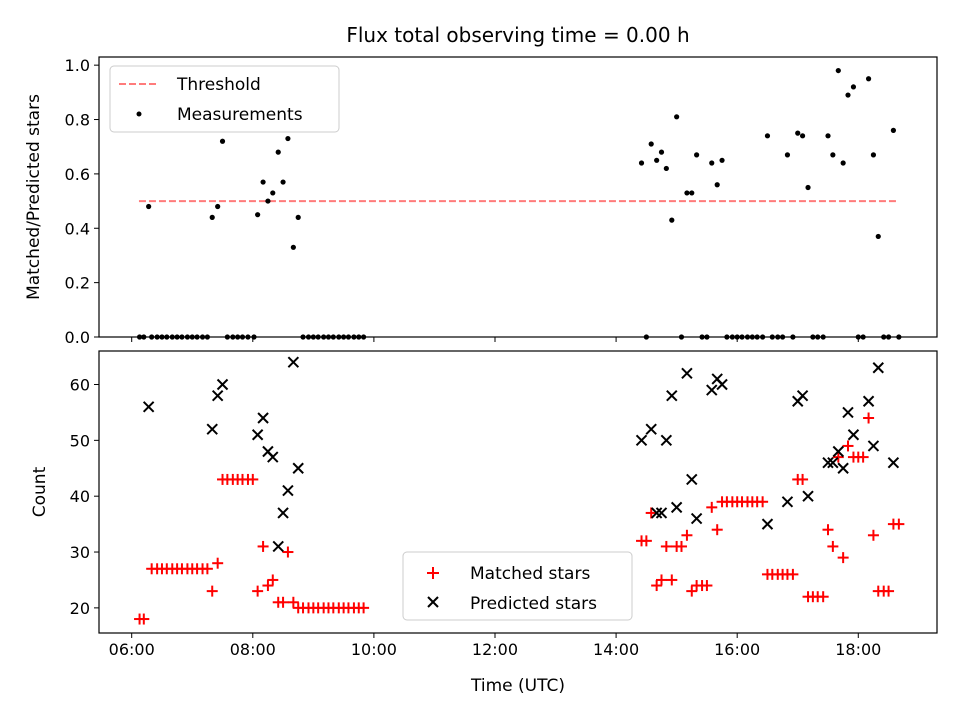 This screenshot has height=720, width=960. What do you see at coordinates (517, 686) in the screenshot?
I see `x-axis-label: Time (UTC)` at bounding box center [517, 686].